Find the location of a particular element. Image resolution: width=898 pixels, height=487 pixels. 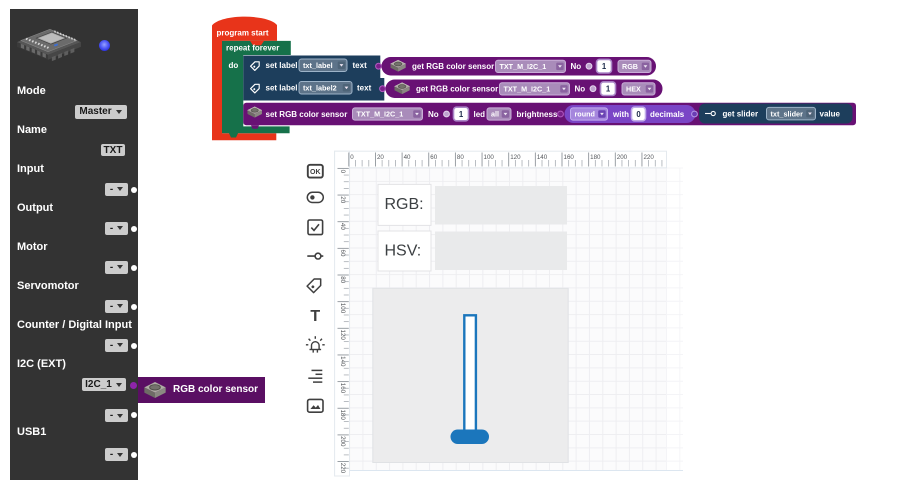

svg-text: brightness is located at coordinates (537, 114).